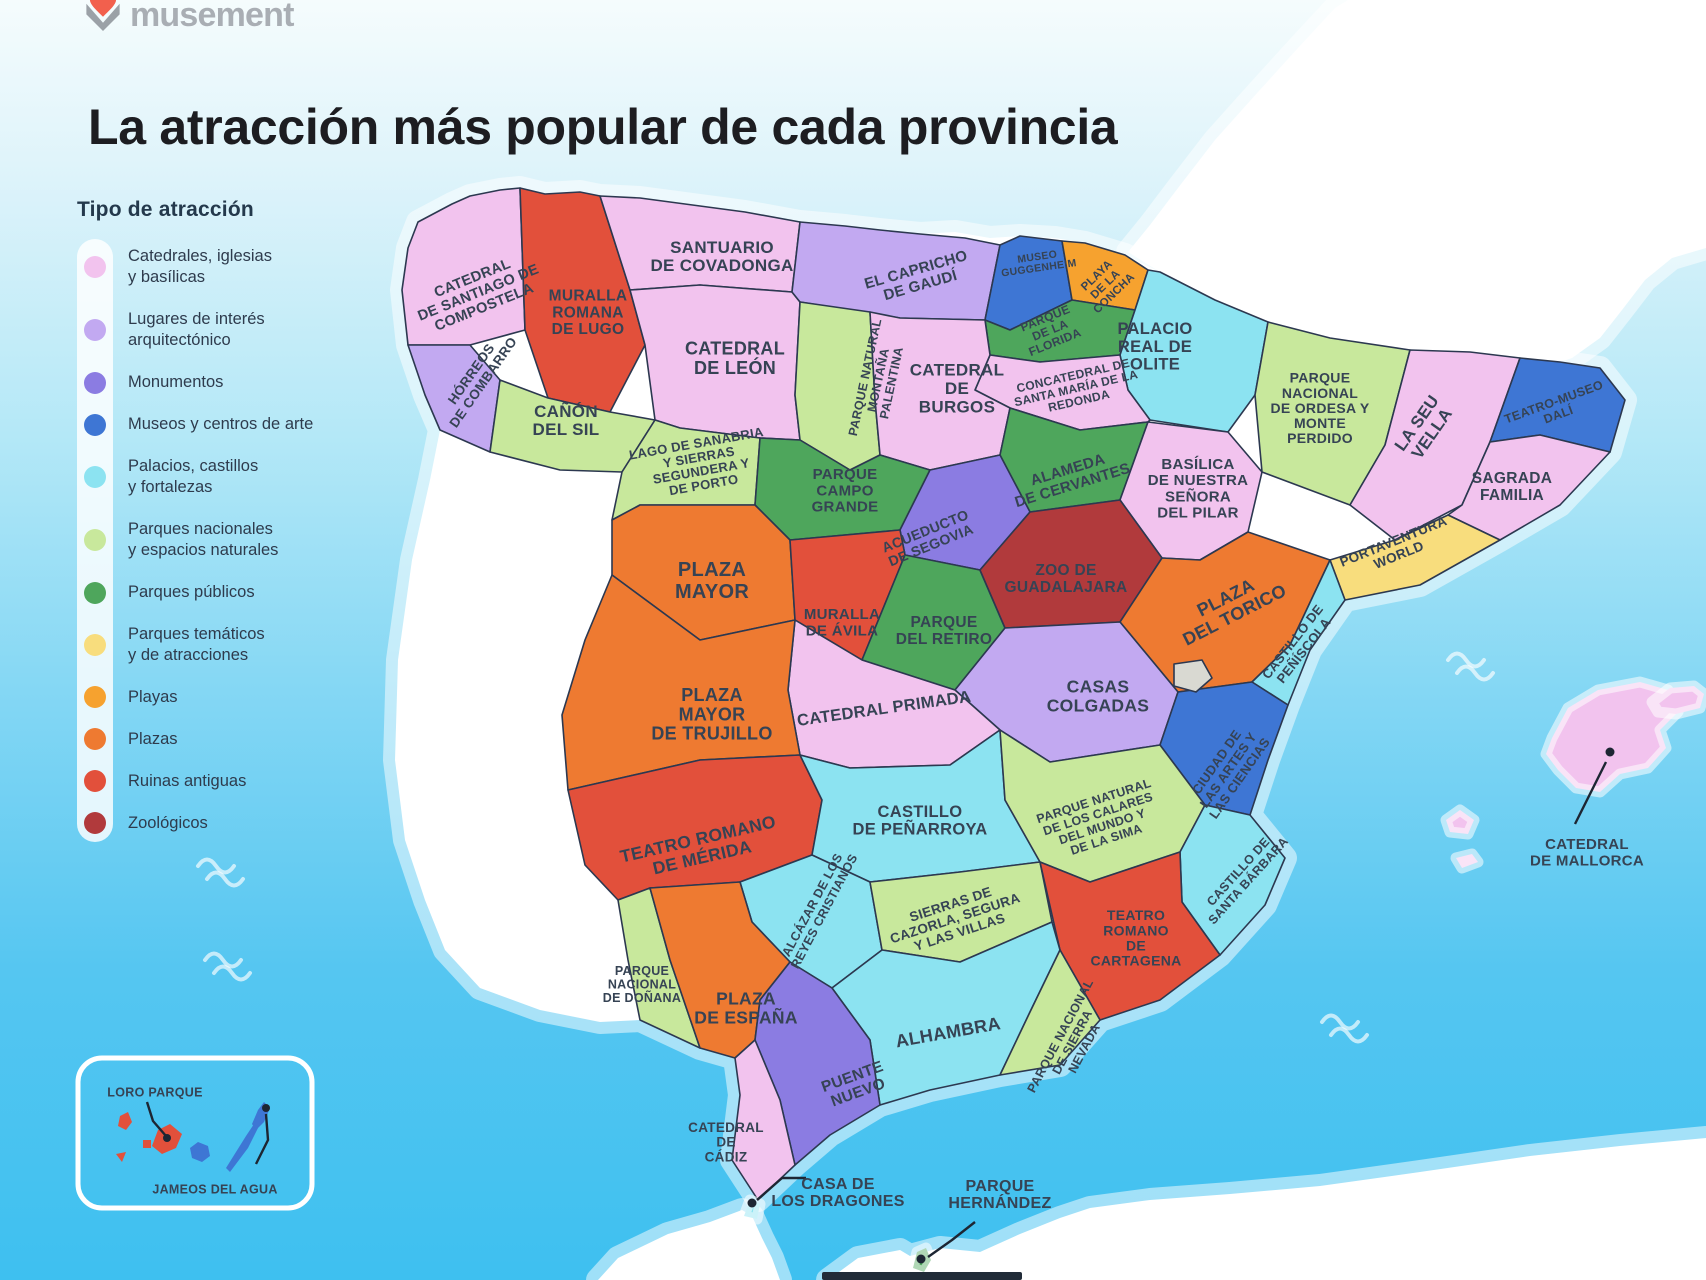  I want to click on legend-item-5: Parques nacionales y espacios naturales, so click(262, 540).